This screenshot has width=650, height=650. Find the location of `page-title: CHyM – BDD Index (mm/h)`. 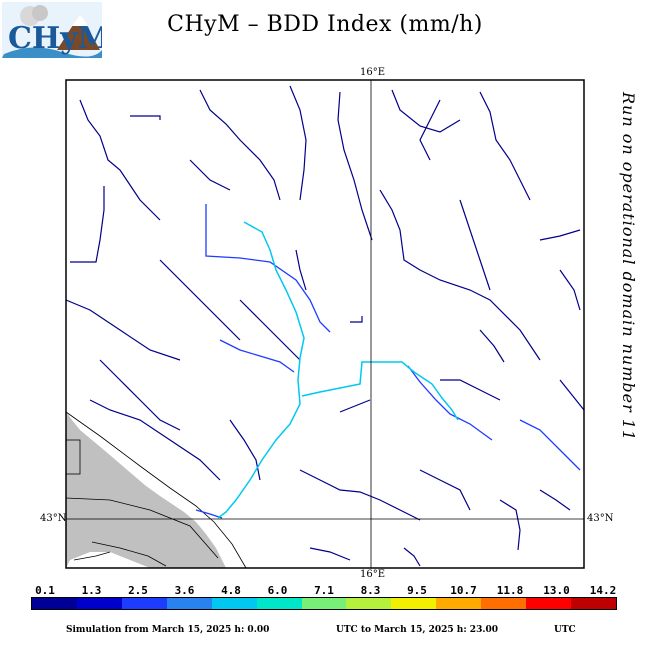

page-title: CHyM – BDD Index (mm/h) is located at coordinates (325, 24).